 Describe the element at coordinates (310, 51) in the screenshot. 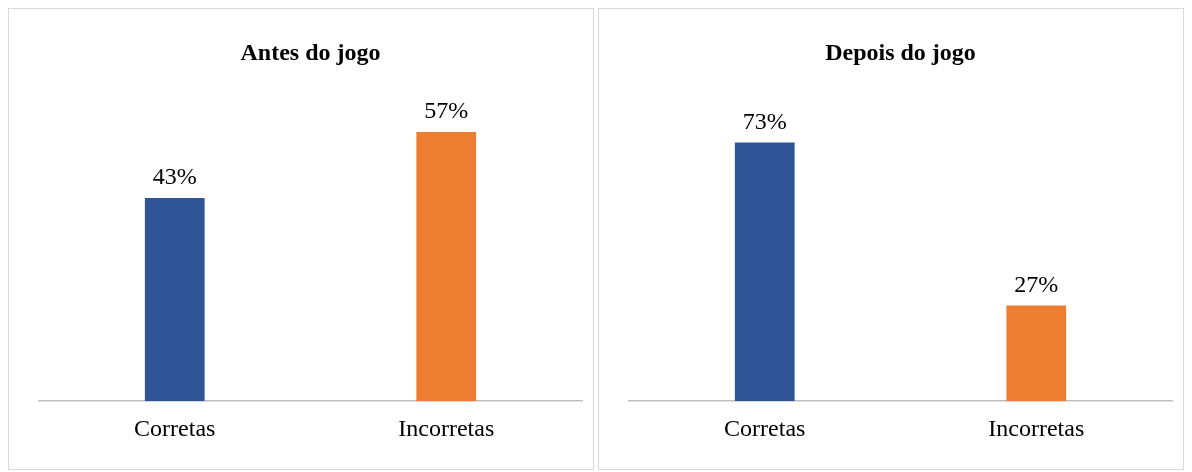

I see `chart-title: Antes do jogo` at that location.